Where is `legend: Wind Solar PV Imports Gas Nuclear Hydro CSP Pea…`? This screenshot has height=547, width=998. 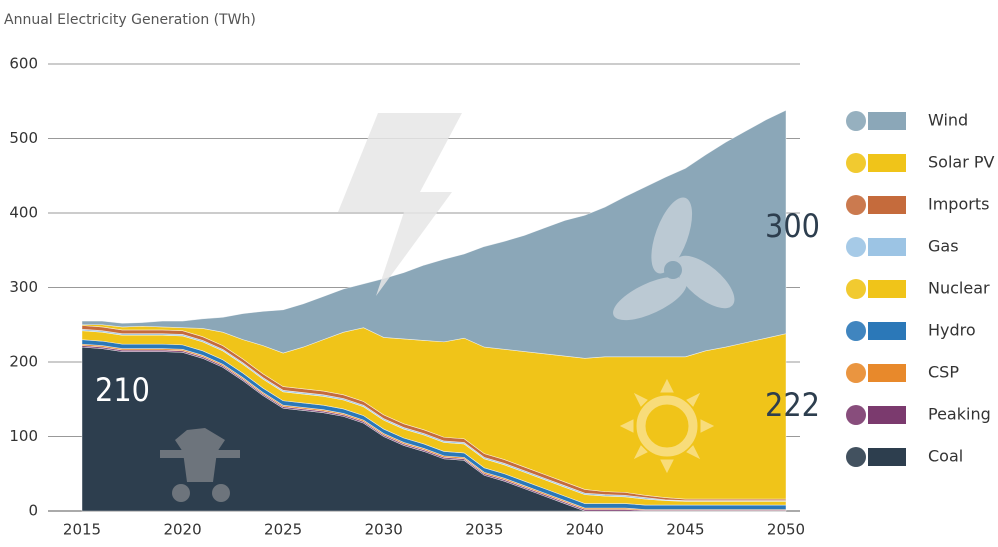 legend: Wind Solar PV Imports Gas Nuclear Hydro CSP Pea… is located at coordinates (920, 289).